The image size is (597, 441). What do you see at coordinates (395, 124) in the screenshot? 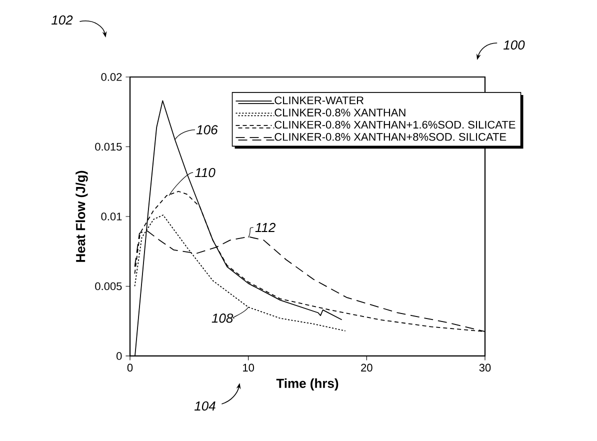
I see `legend-label: CLINKER-0.8% XANTHAN+1.6%SOD. SILICATE` at bounding box center [395, 124].